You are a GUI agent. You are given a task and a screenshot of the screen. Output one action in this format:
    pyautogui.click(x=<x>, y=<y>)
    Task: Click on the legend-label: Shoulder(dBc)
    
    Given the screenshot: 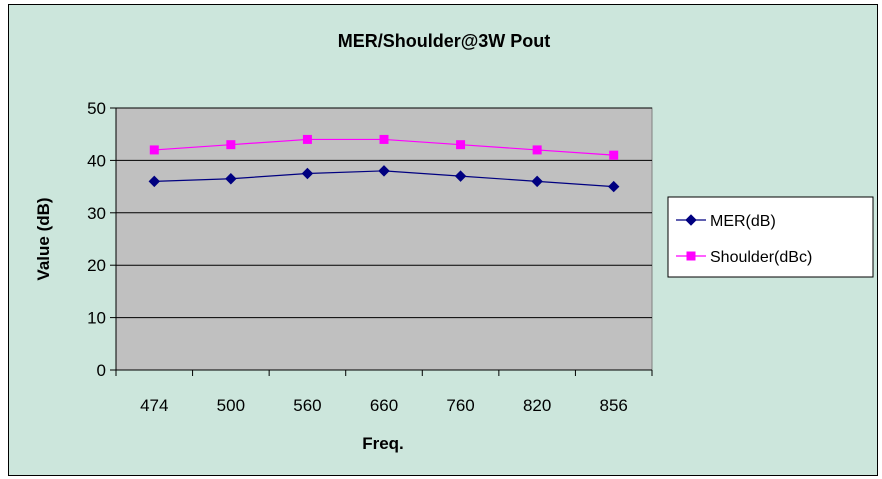 What is the action you would take?
    pyautogui.click(x=761, y=257)
    